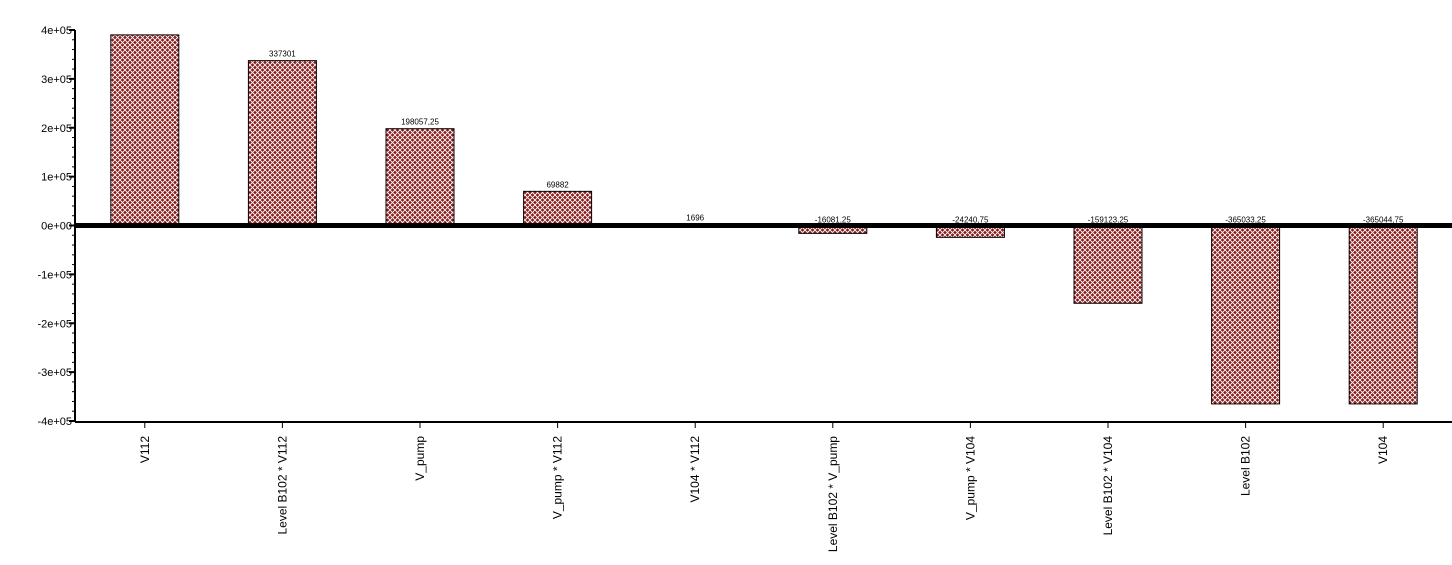 This screenshot has width=1452, height=565. What do you see at coordinates (54, 275) in the screenshot?
I see `y-tick-label: -1e+05` at bounding box center [54, 275].